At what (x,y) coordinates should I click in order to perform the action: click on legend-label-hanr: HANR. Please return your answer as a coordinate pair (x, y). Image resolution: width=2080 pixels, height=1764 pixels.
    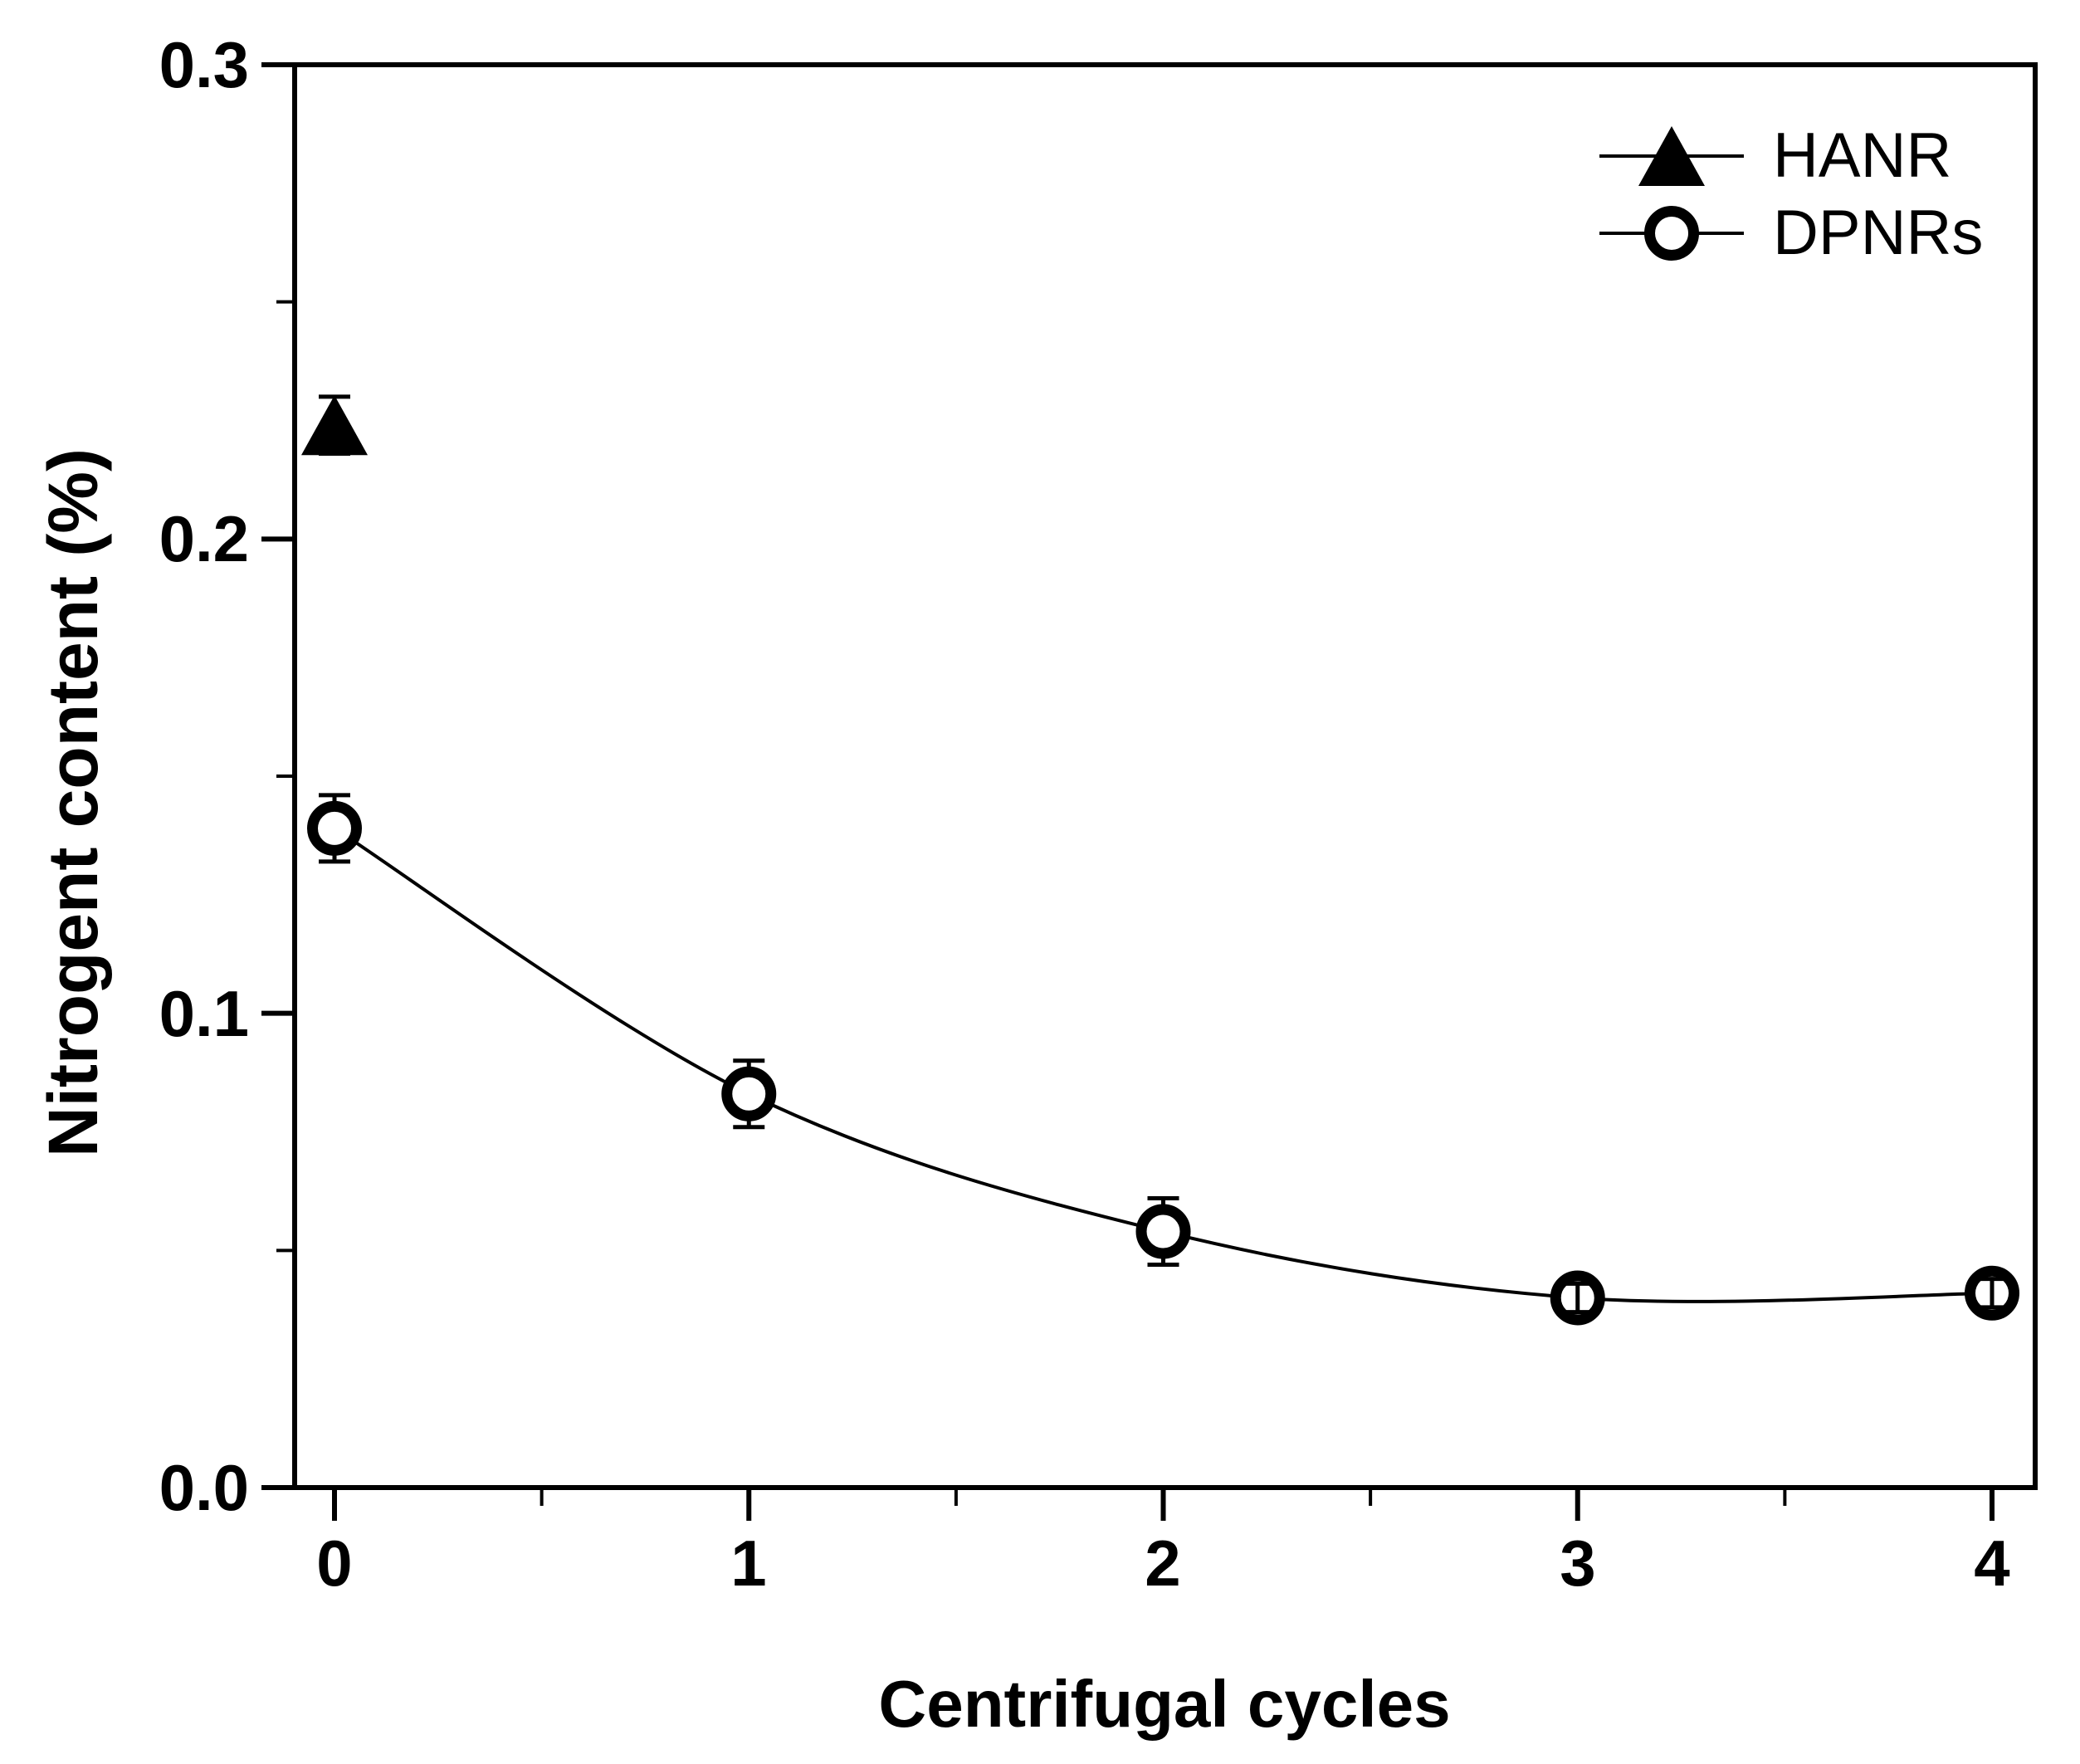
    Looking at the image, I should click on (1862, 155).